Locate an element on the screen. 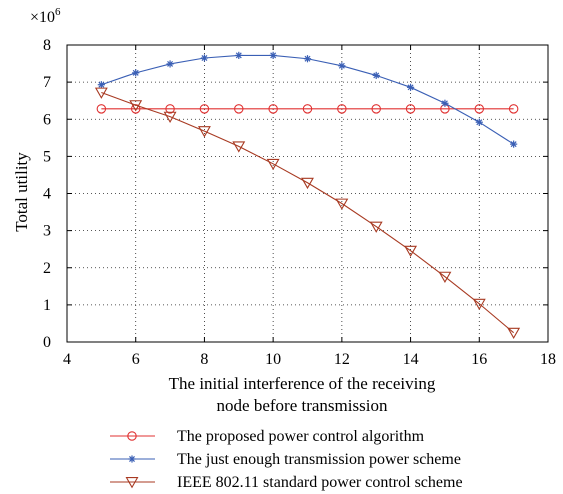  series-circle is located at coordinates (307, 109).